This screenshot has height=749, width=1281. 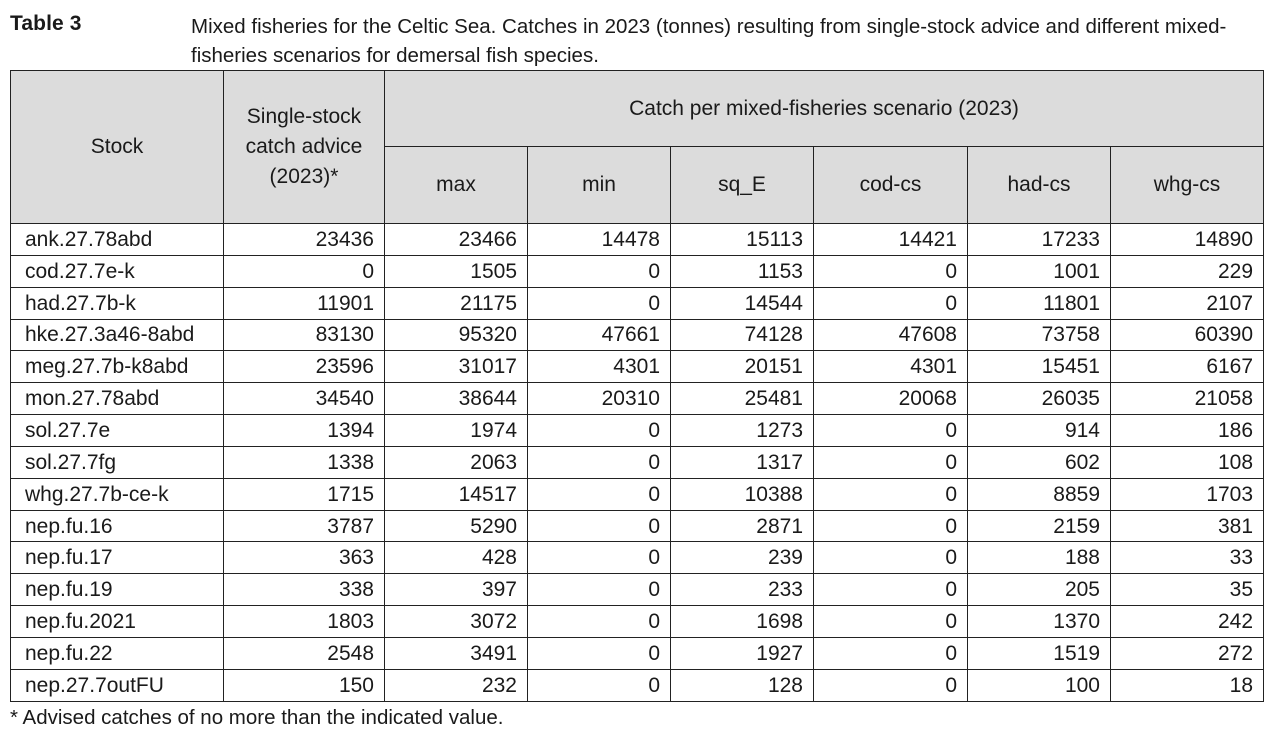 I want to click on scenario-value-cell: 2871, so click(x=742, y=526).